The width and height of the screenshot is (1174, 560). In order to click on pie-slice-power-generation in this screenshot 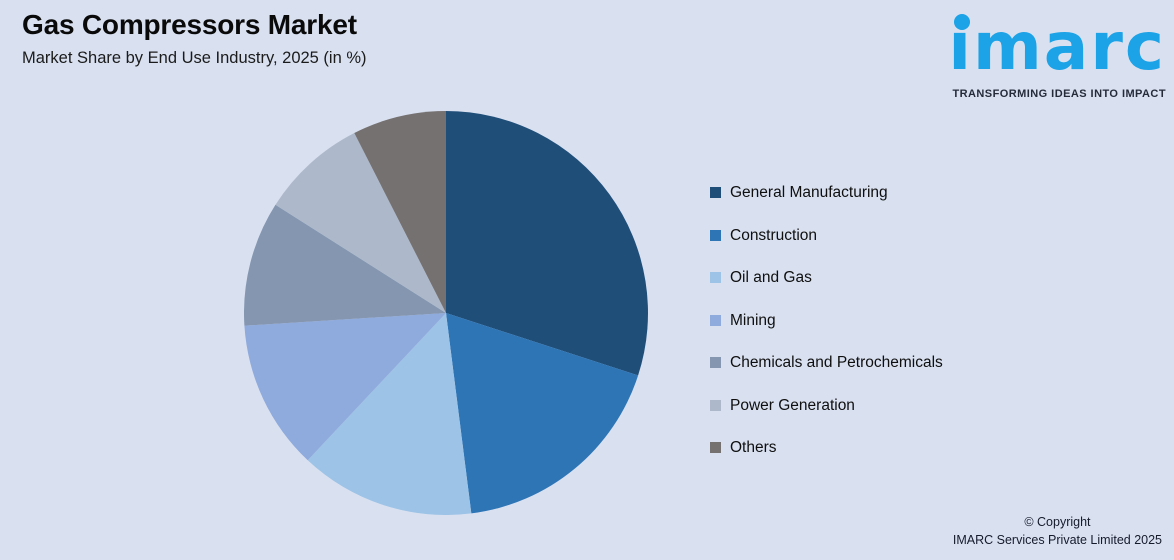, I will do `click(360, 223)`.